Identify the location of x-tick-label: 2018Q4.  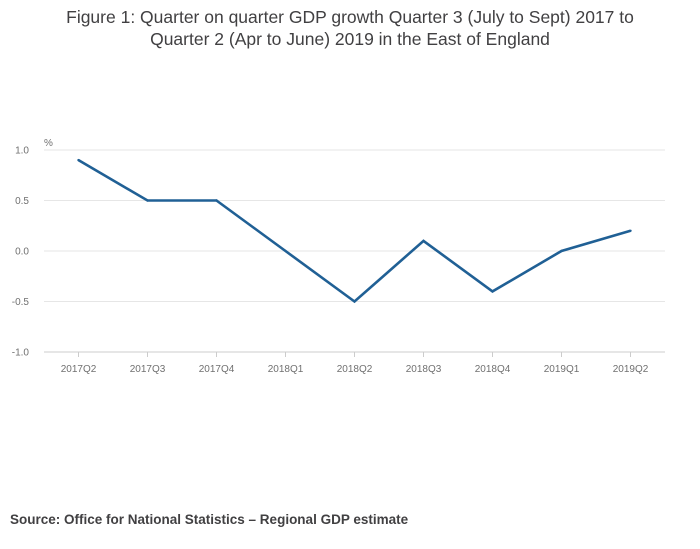
(493, 369).